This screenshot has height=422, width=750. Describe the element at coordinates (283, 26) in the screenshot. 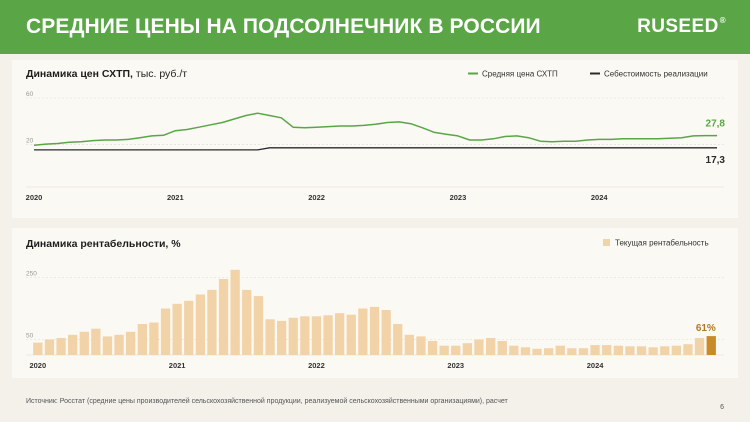

I see `page-title: СРЕДНИЕ ЦЕНЫ НА ПОДСОЛНЕЧНИК В РОССИИ` at that location.